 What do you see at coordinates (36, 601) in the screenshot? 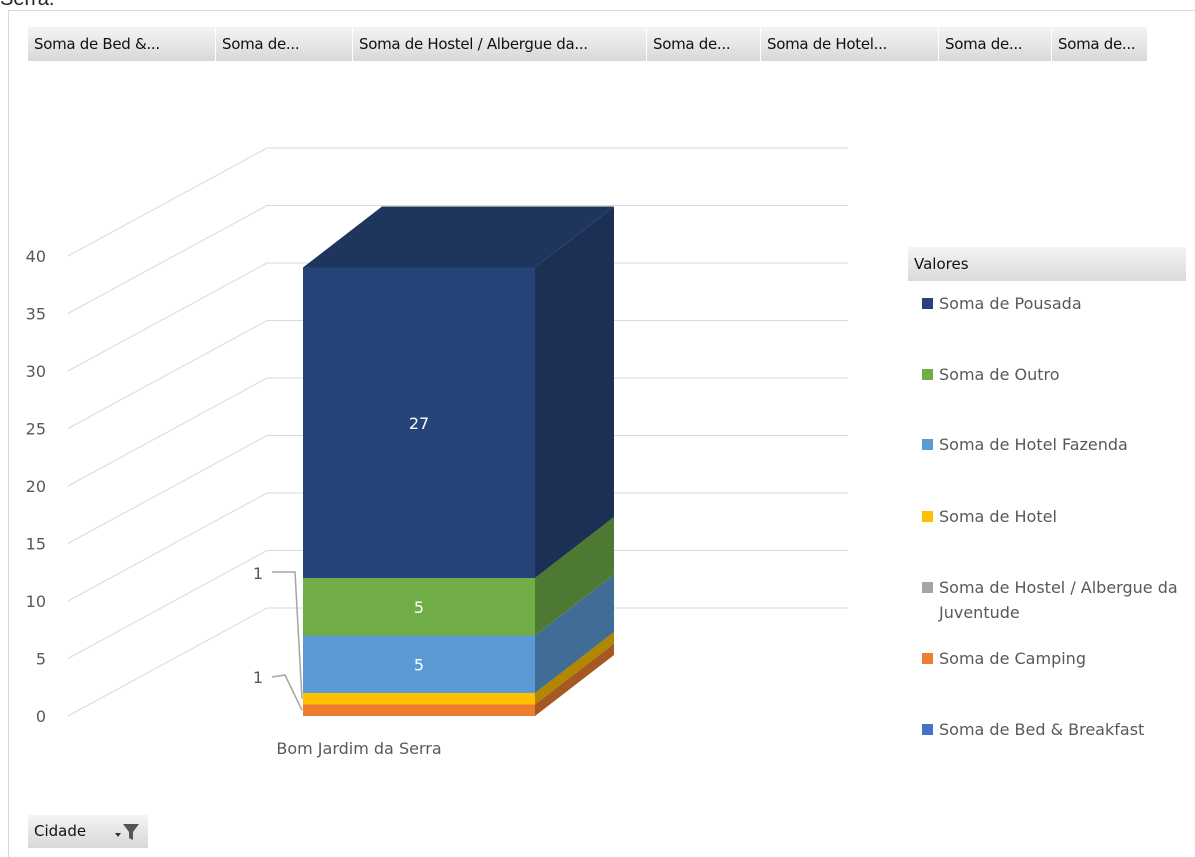
I see `y-tick-label: 10` at bounding box center [36, 601].